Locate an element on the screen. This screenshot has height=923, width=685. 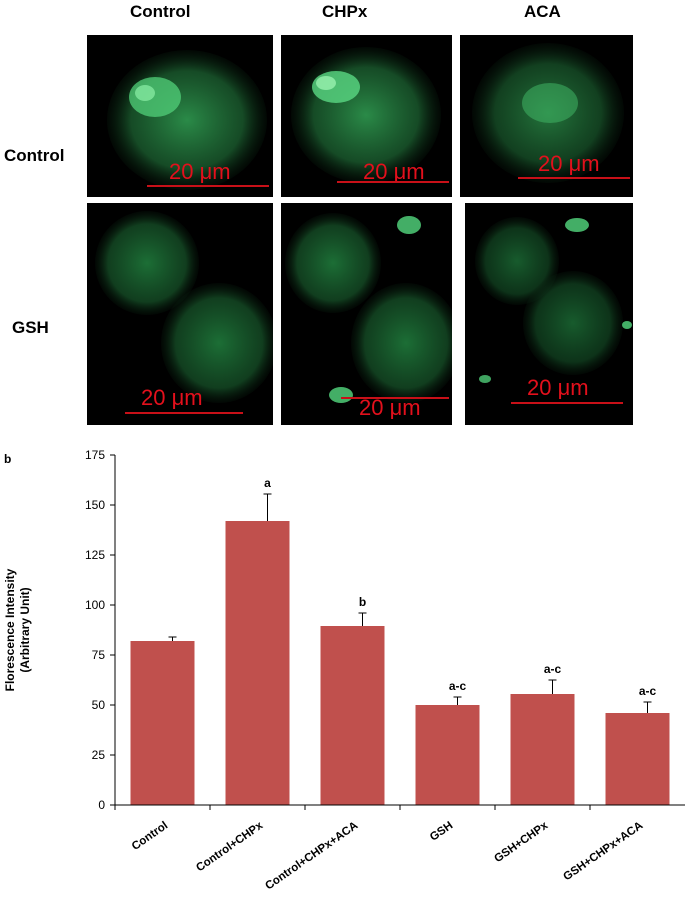
column-label-chpx: CHPx is located at coordinates (345, 11).